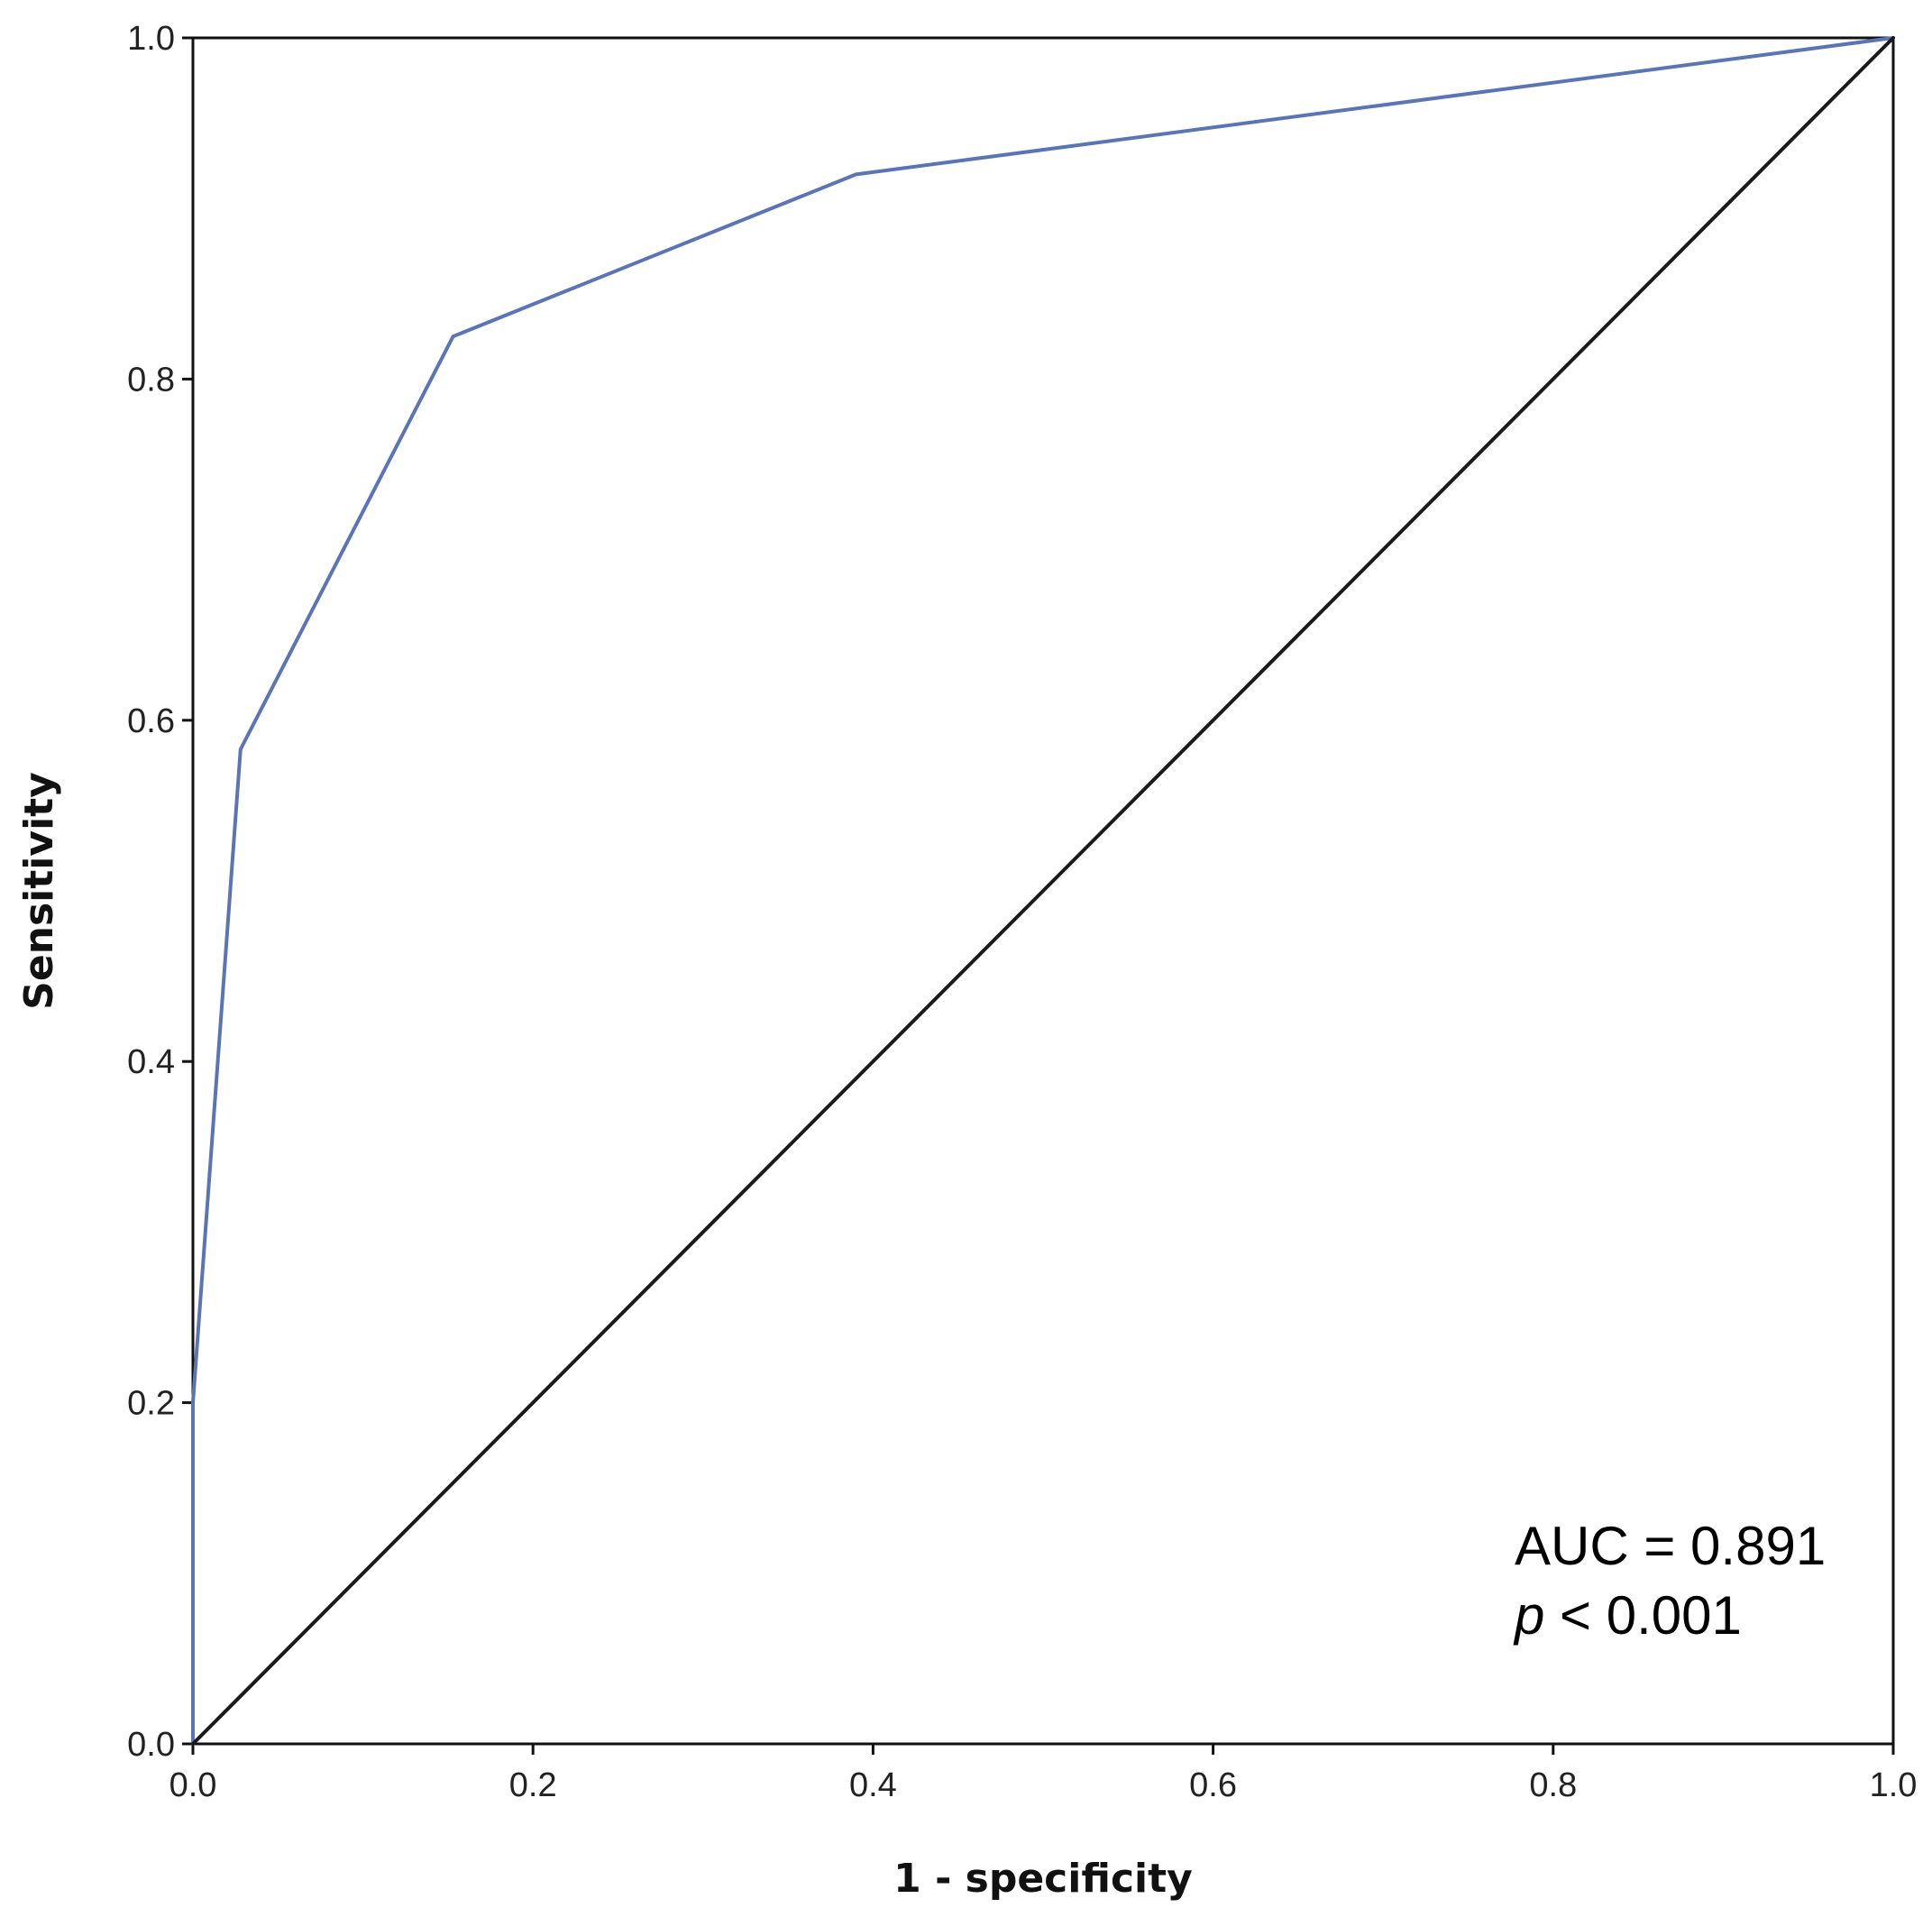 This screenshot has width=1932, height=1917. I want to click on p-value-annotation: p < 0.001, so click(1628, 1616).